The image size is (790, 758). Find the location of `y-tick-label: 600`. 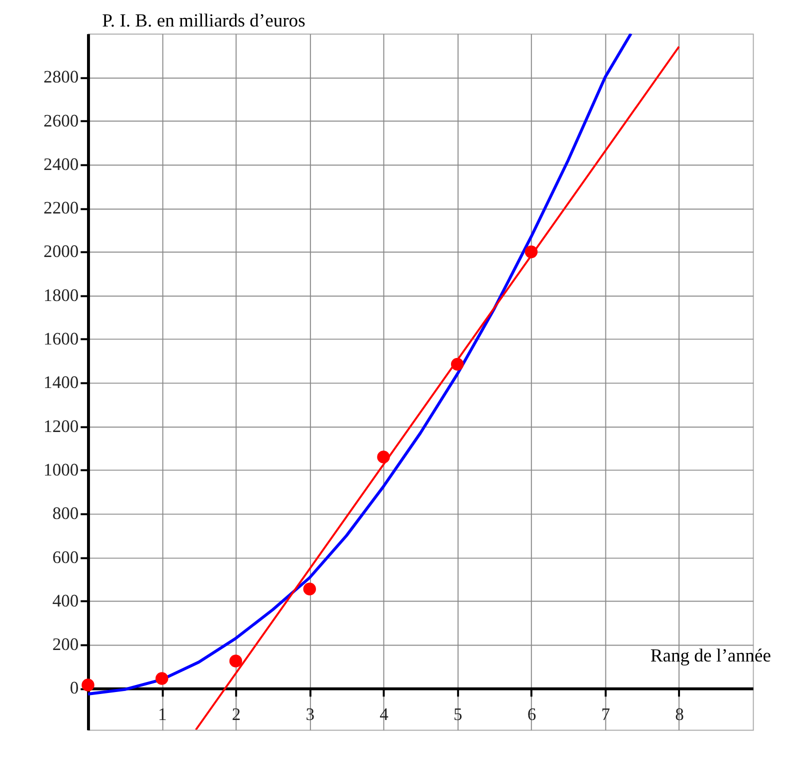

y-tick-label: 600 is located at coordinates (65, 556).